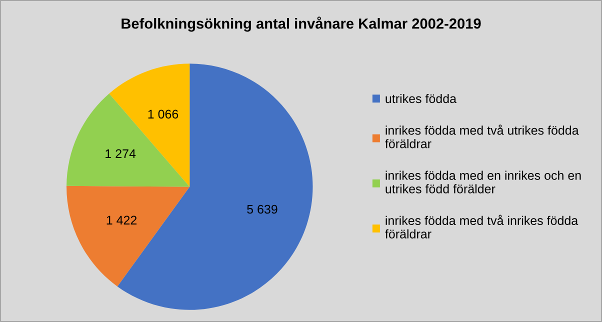 This screenshot has width=602, height=322. Describe the element at coordinates (482, 136) in the screenshot. I see `legend-label: inrikes födda med två utrikes födda föräldrar` at that location.